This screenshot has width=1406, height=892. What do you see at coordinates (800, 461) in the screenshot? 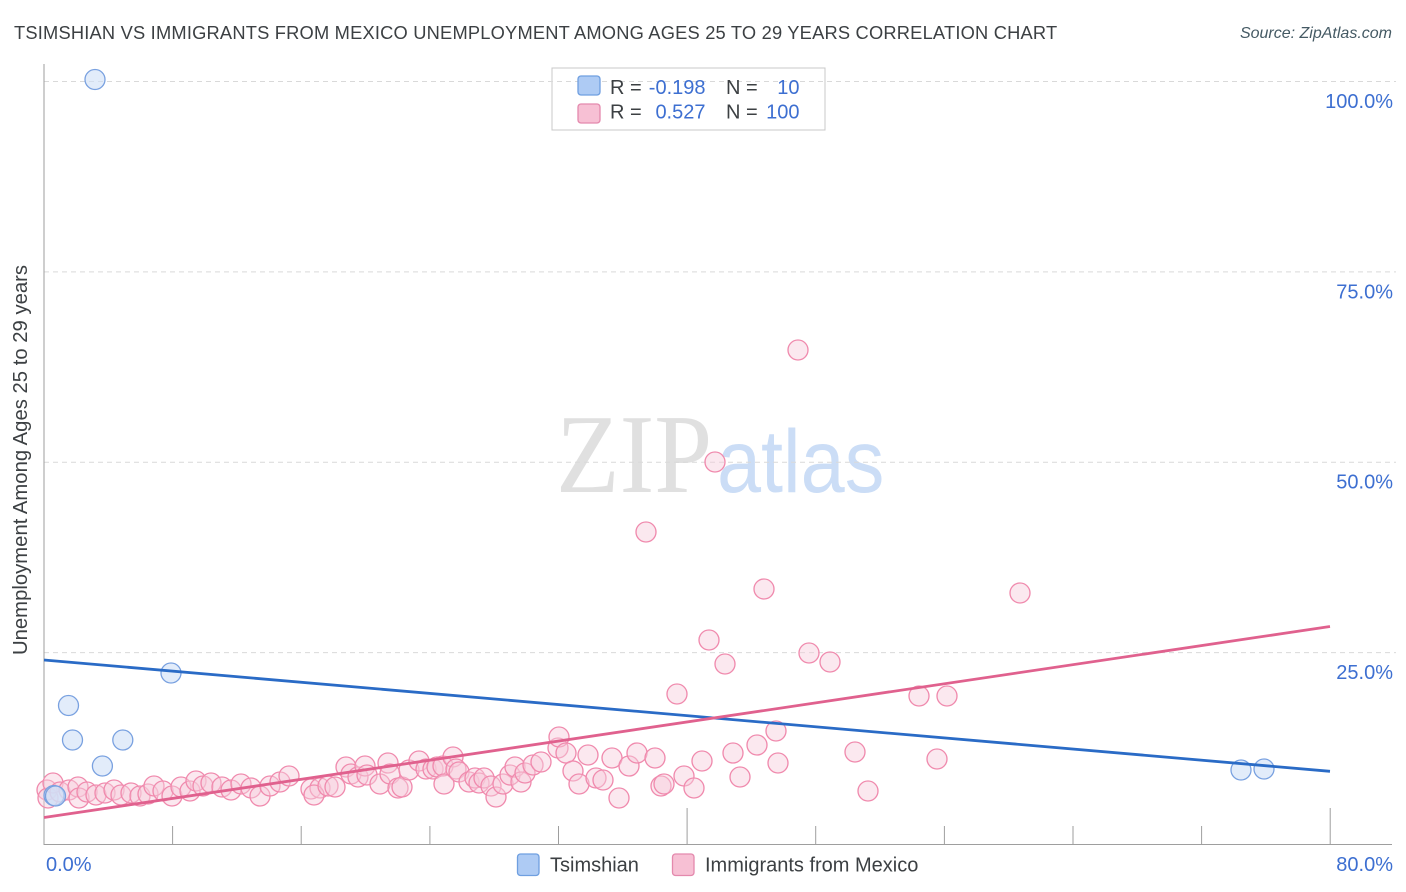
I see `svg-text: atlas` at bounding box center [800, 461].